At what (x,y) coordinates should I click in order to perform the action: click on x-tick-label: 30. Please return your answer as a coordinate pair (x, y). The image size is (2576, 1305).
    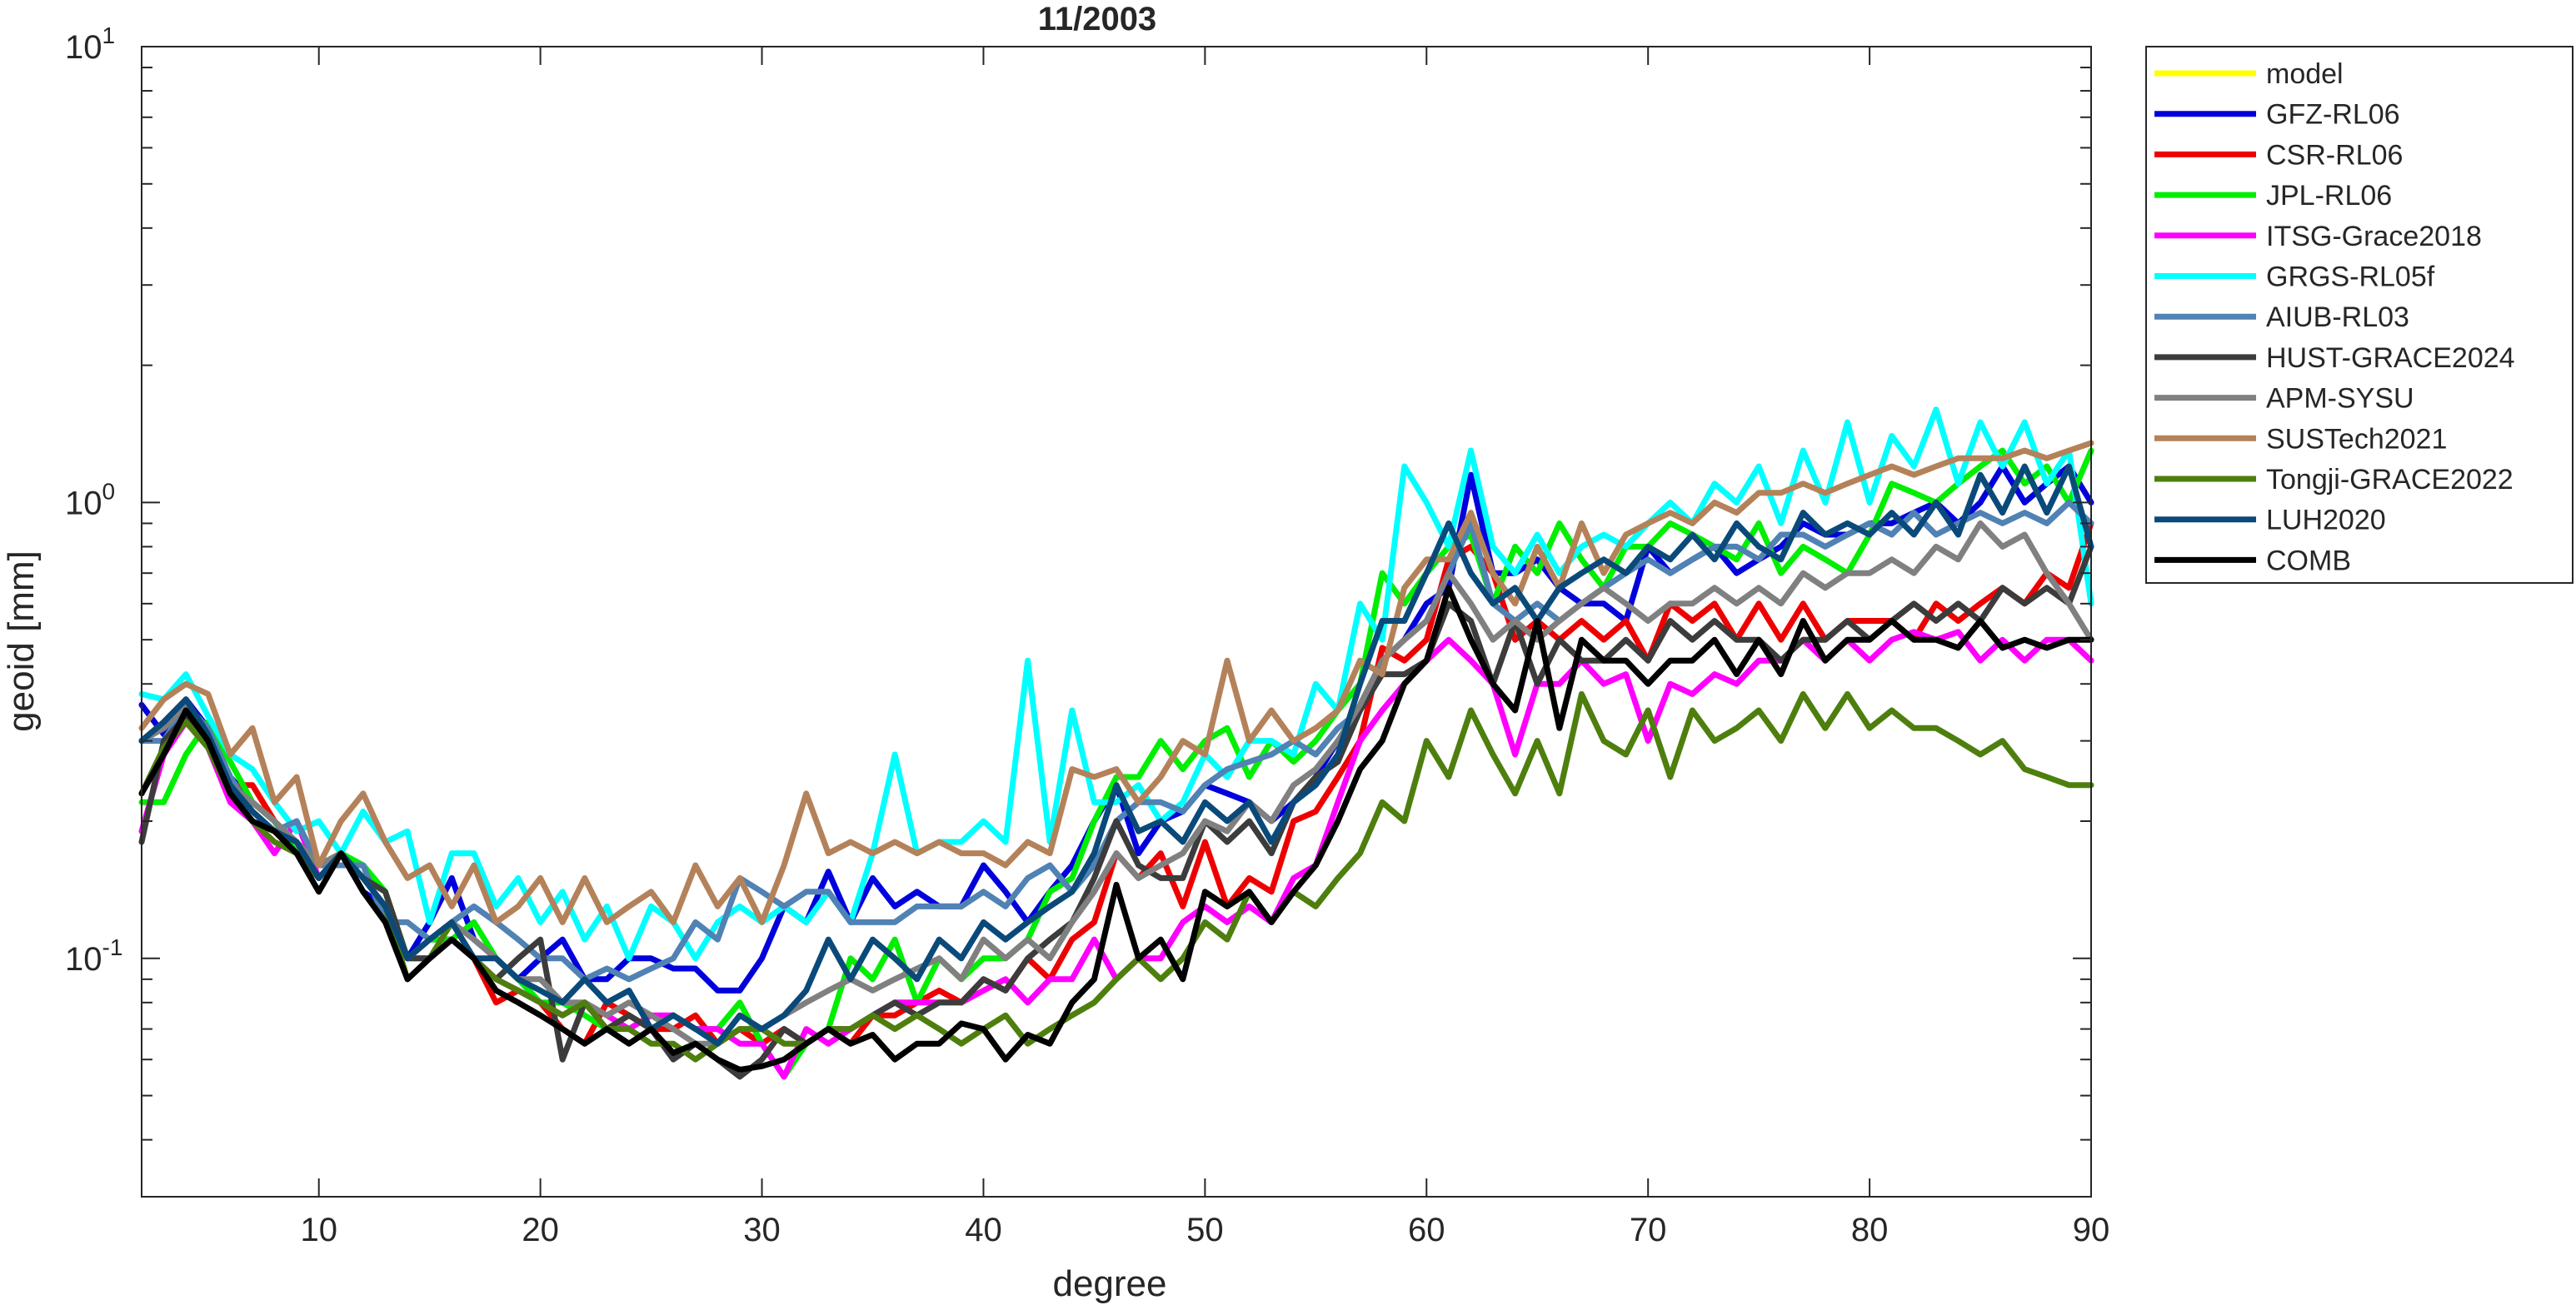
    Looking at the image, I should click on (762, 1230).